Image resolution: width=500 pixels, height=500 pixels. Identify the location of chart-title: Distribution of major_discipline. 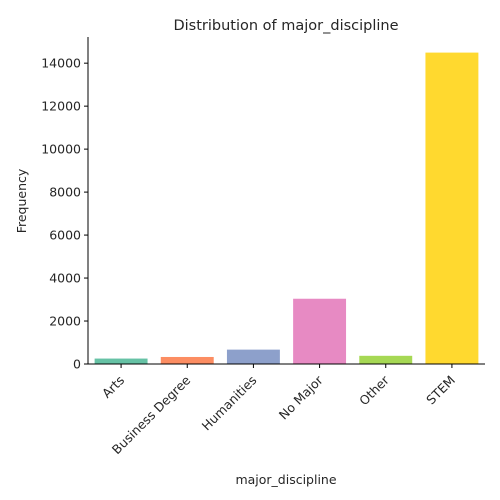
(285, 26).